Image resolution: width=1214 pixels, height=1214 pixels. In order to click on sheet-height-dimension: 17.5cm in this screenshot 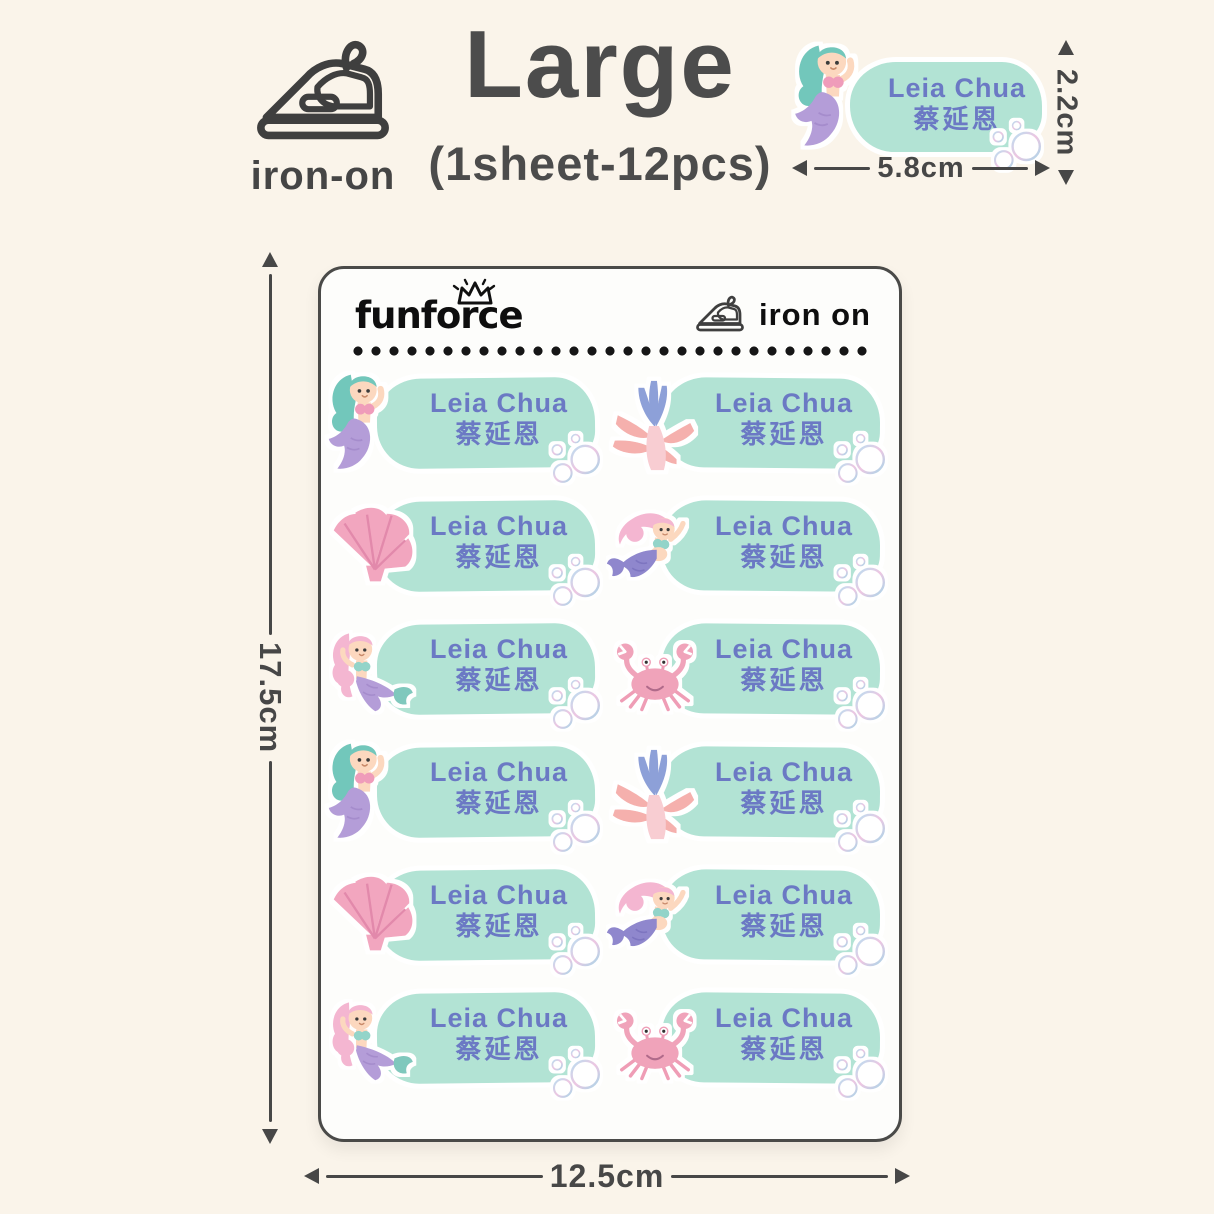, I will do `click(270, 698)`.